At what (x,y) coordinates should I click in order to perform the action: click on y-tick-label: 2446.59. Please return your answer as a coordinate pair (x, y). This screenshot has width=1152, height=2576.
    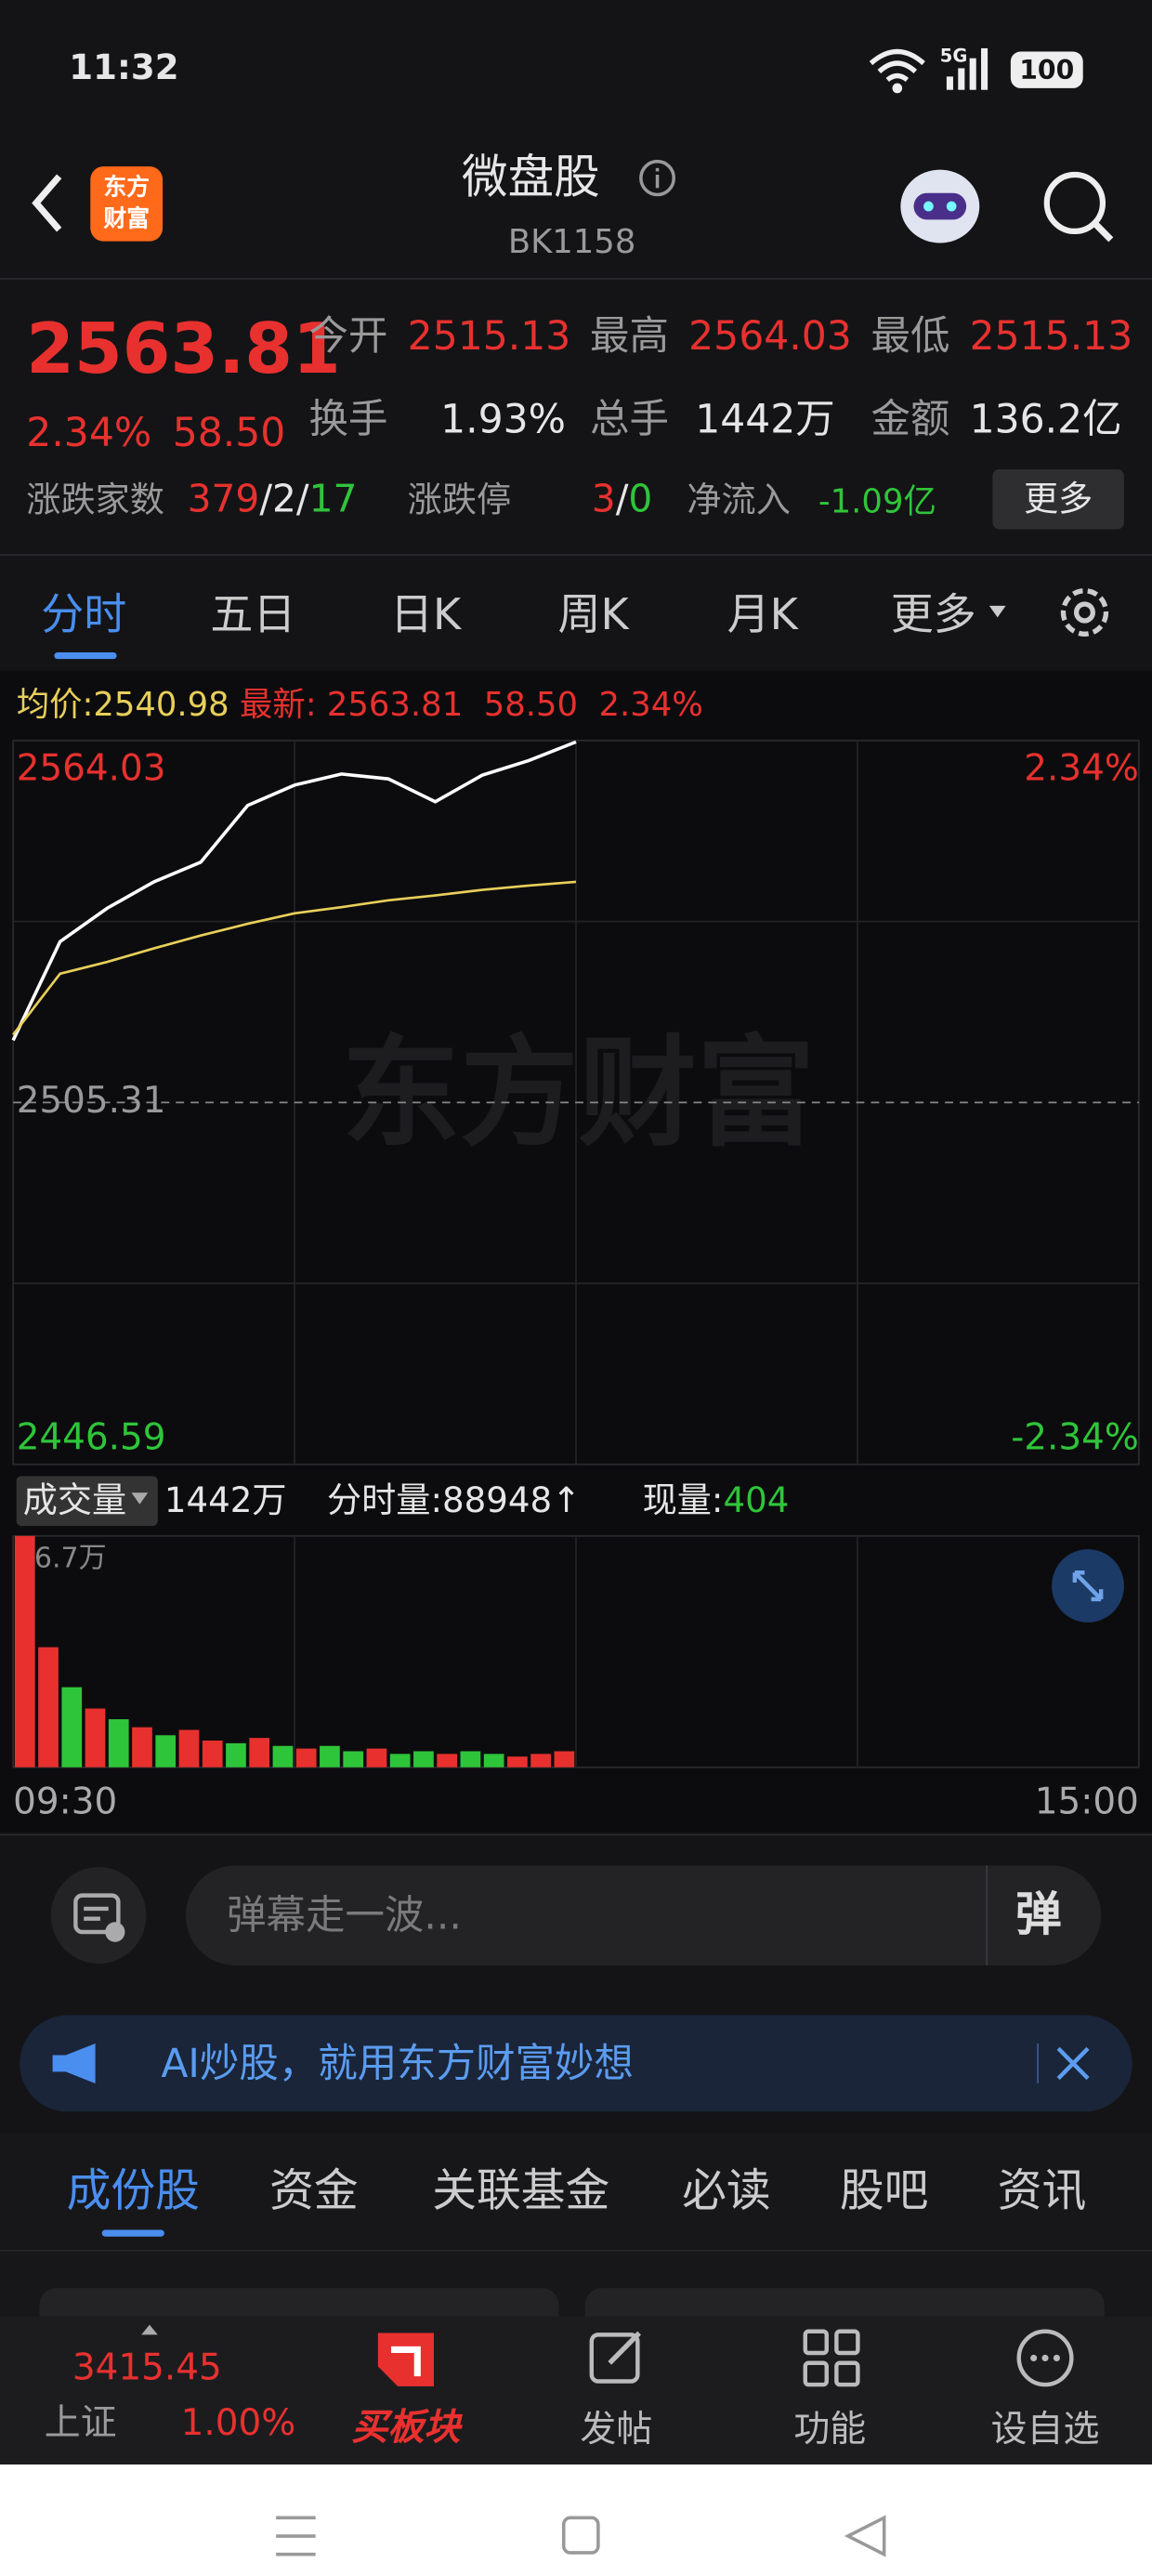
    Looking at the image, I should click on (91, 1437).